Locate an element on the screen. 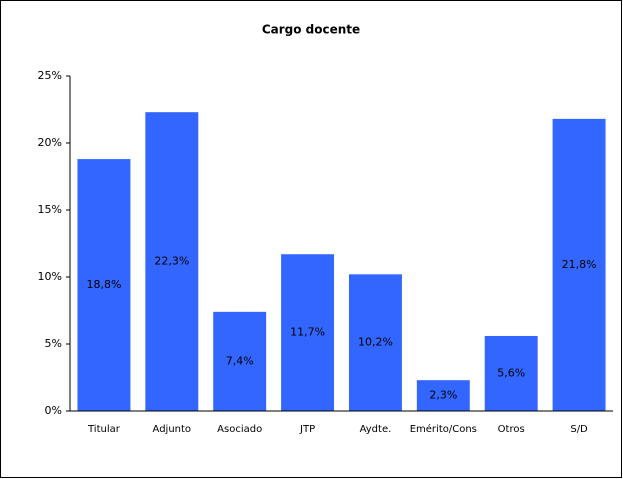 Image resolution: width=623 pixels, height=479 pixels. x-tick-label: Aydte. is located at coordinates (376, 429).